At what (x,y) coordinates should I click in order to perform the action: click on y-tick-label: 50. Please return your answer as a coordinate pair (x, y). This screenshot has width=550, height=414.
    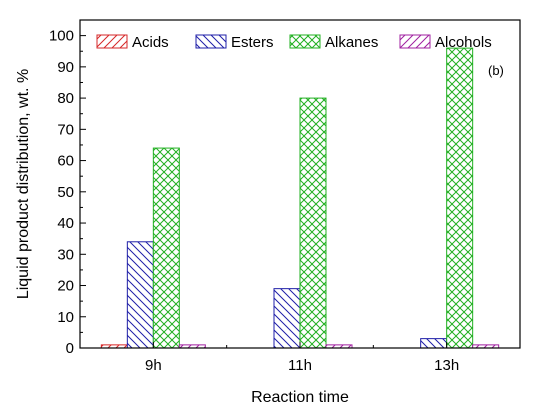
    Looking at the image, I should click on (65, 192).